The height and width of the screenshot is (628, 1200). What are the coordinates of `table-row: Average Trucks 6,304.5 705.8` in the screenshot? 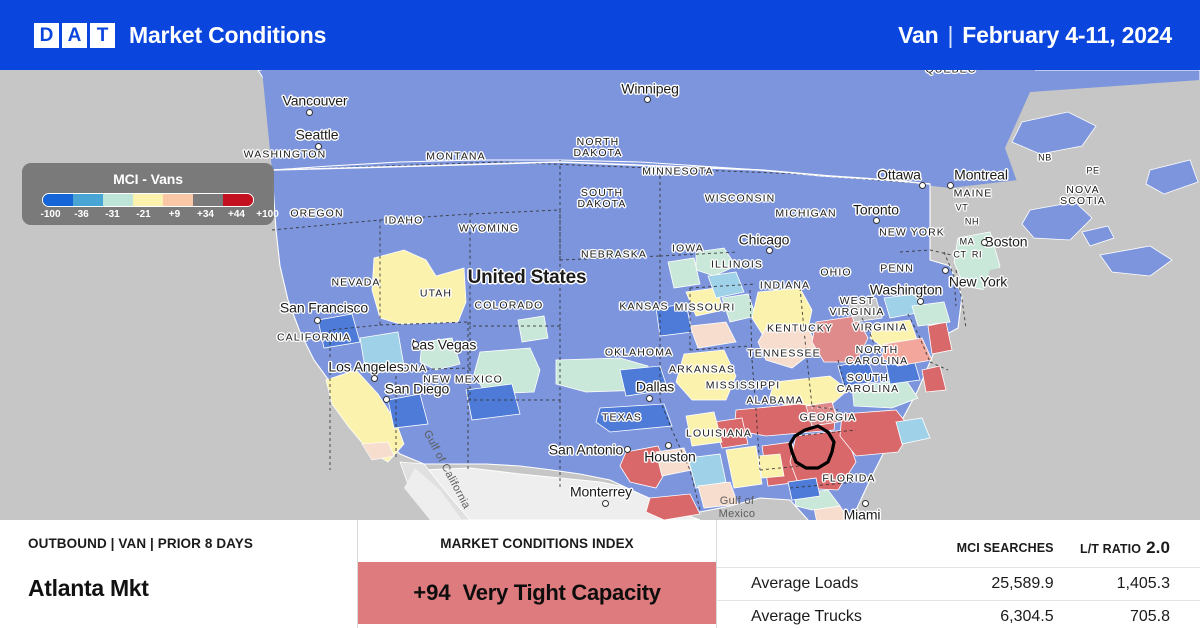 It's located at (958, 614).